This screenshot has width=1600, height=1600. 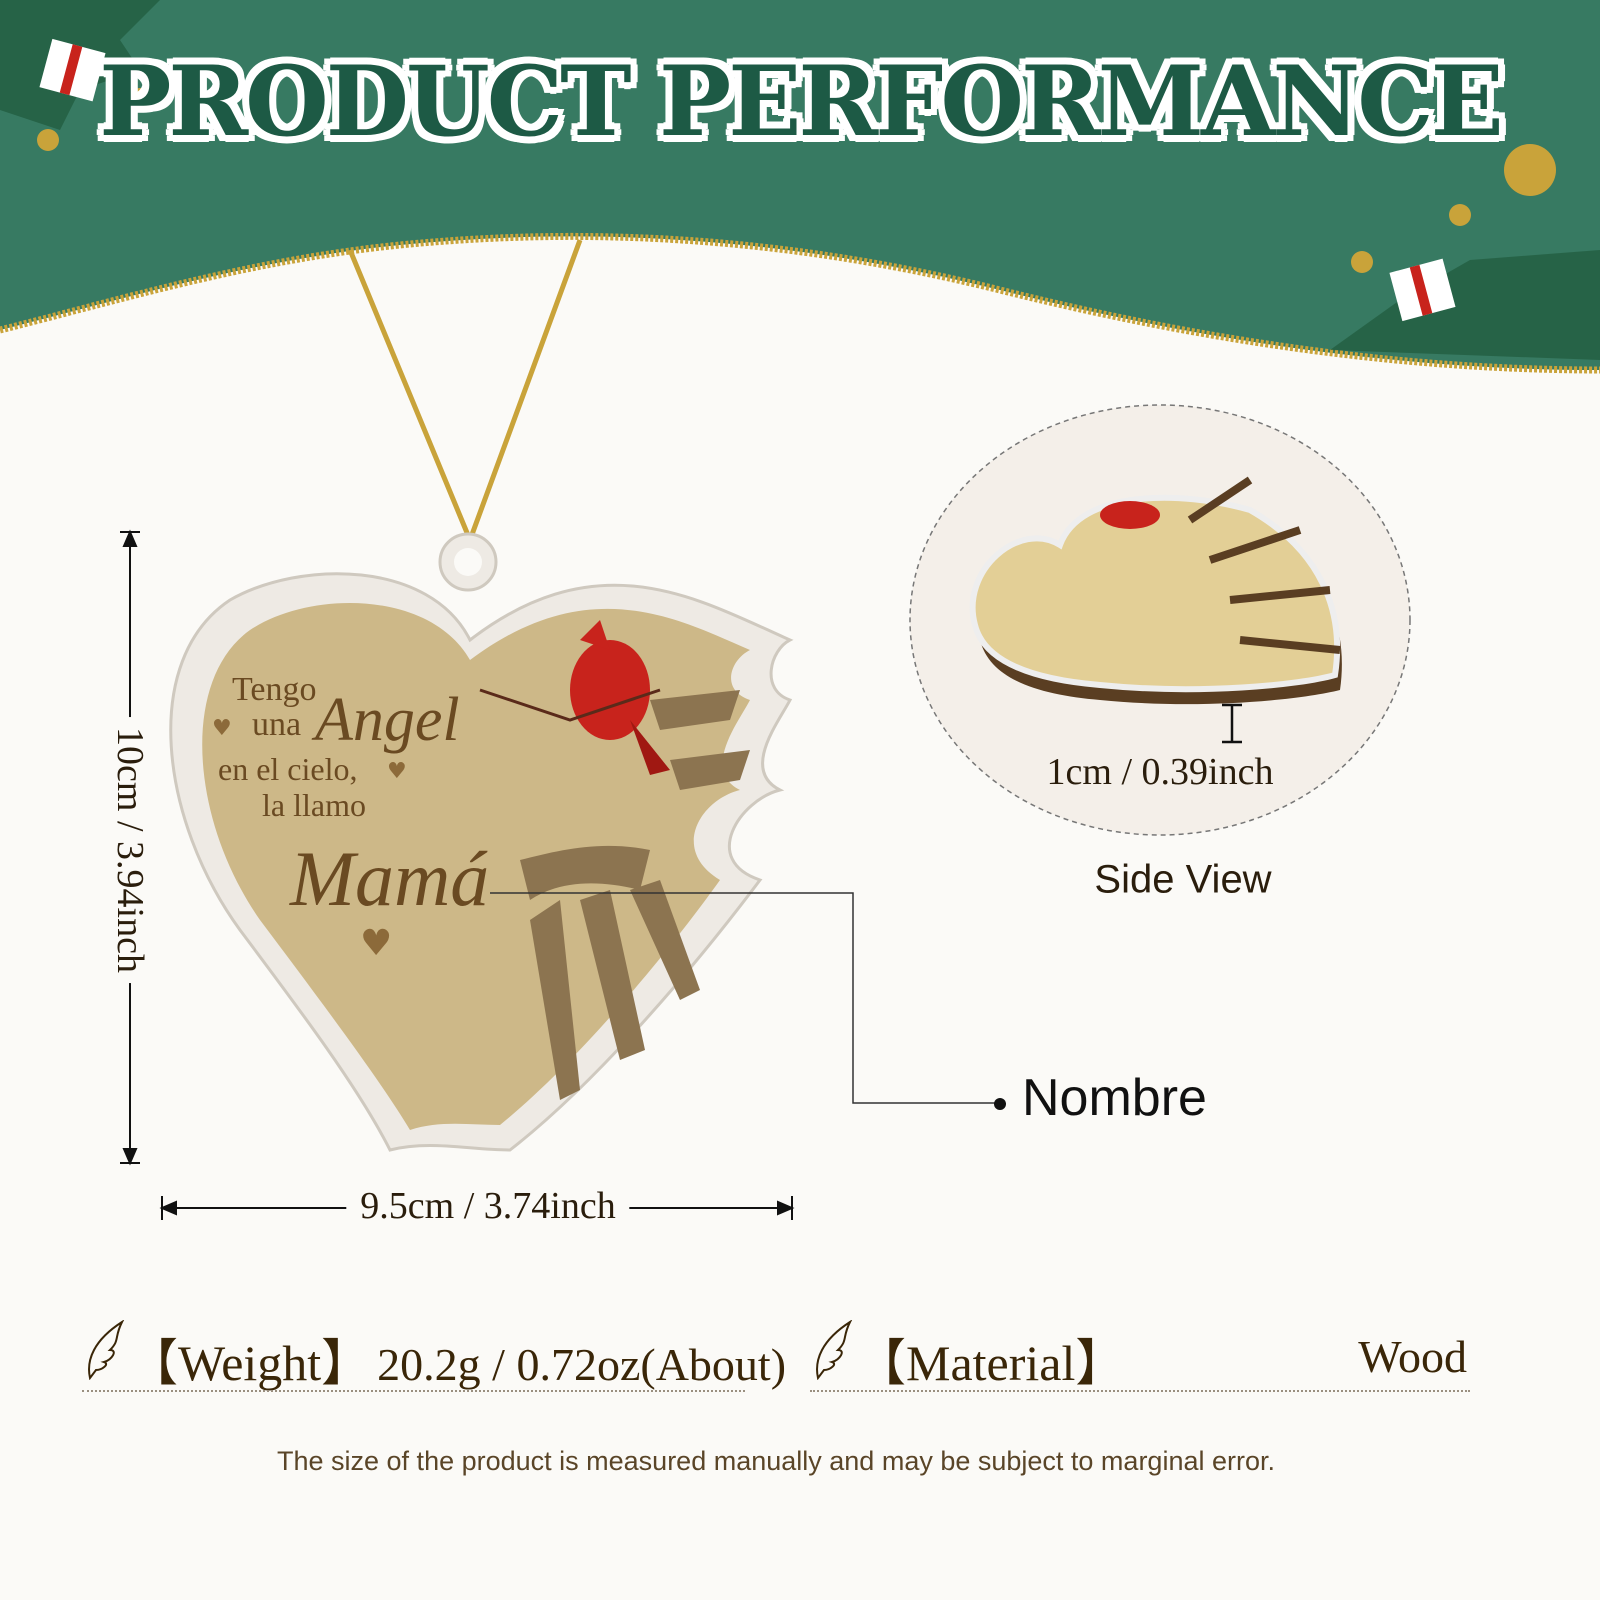 I want to click on weight-spec: 【Weight】 20.2g / 0.72oz(About), so click(x=435, y=1357).